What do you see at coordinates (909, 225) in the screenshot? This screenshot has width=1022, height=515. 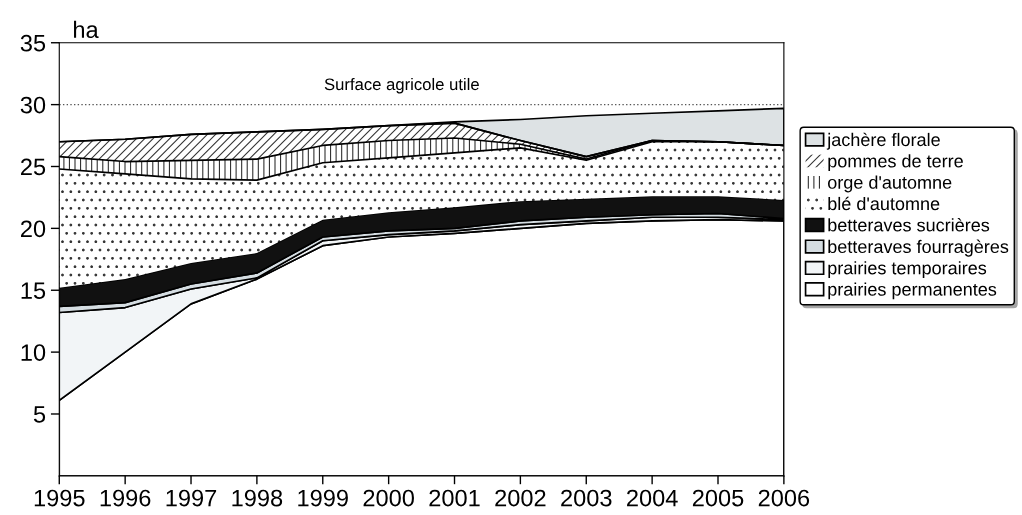 I see `legend-label: betteraves sucrières` at bounding box center [909, 225].